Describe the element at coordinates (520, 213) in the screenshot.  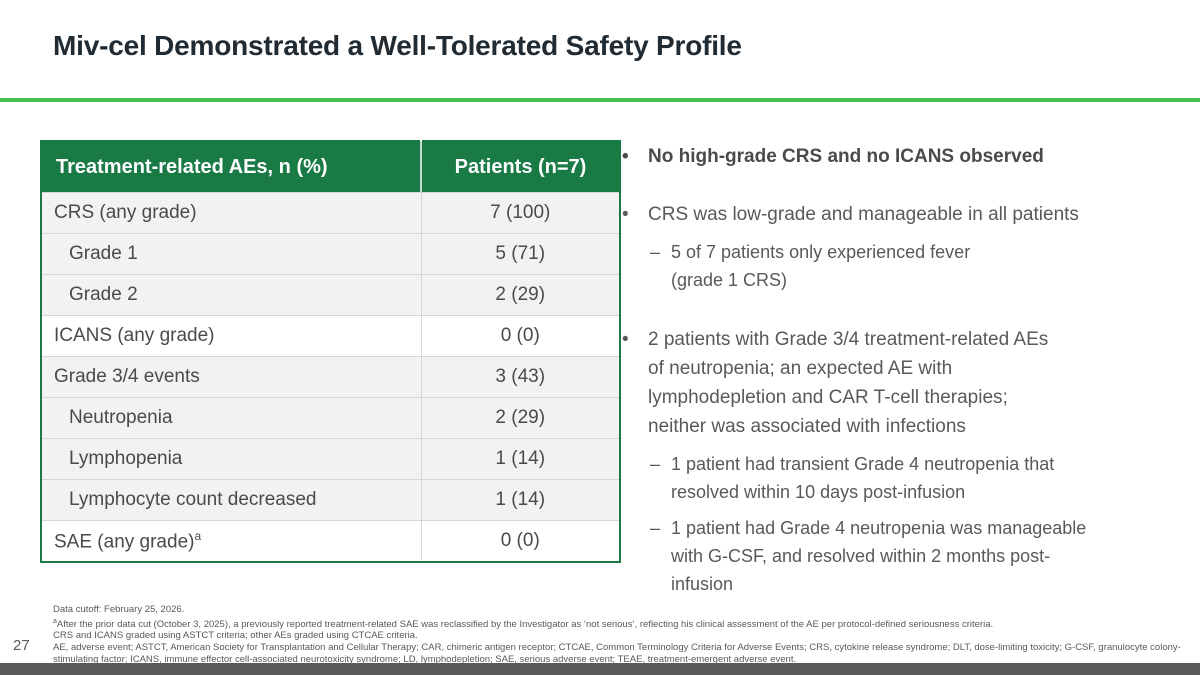
I see `row-value: 7 (100)` at that location.